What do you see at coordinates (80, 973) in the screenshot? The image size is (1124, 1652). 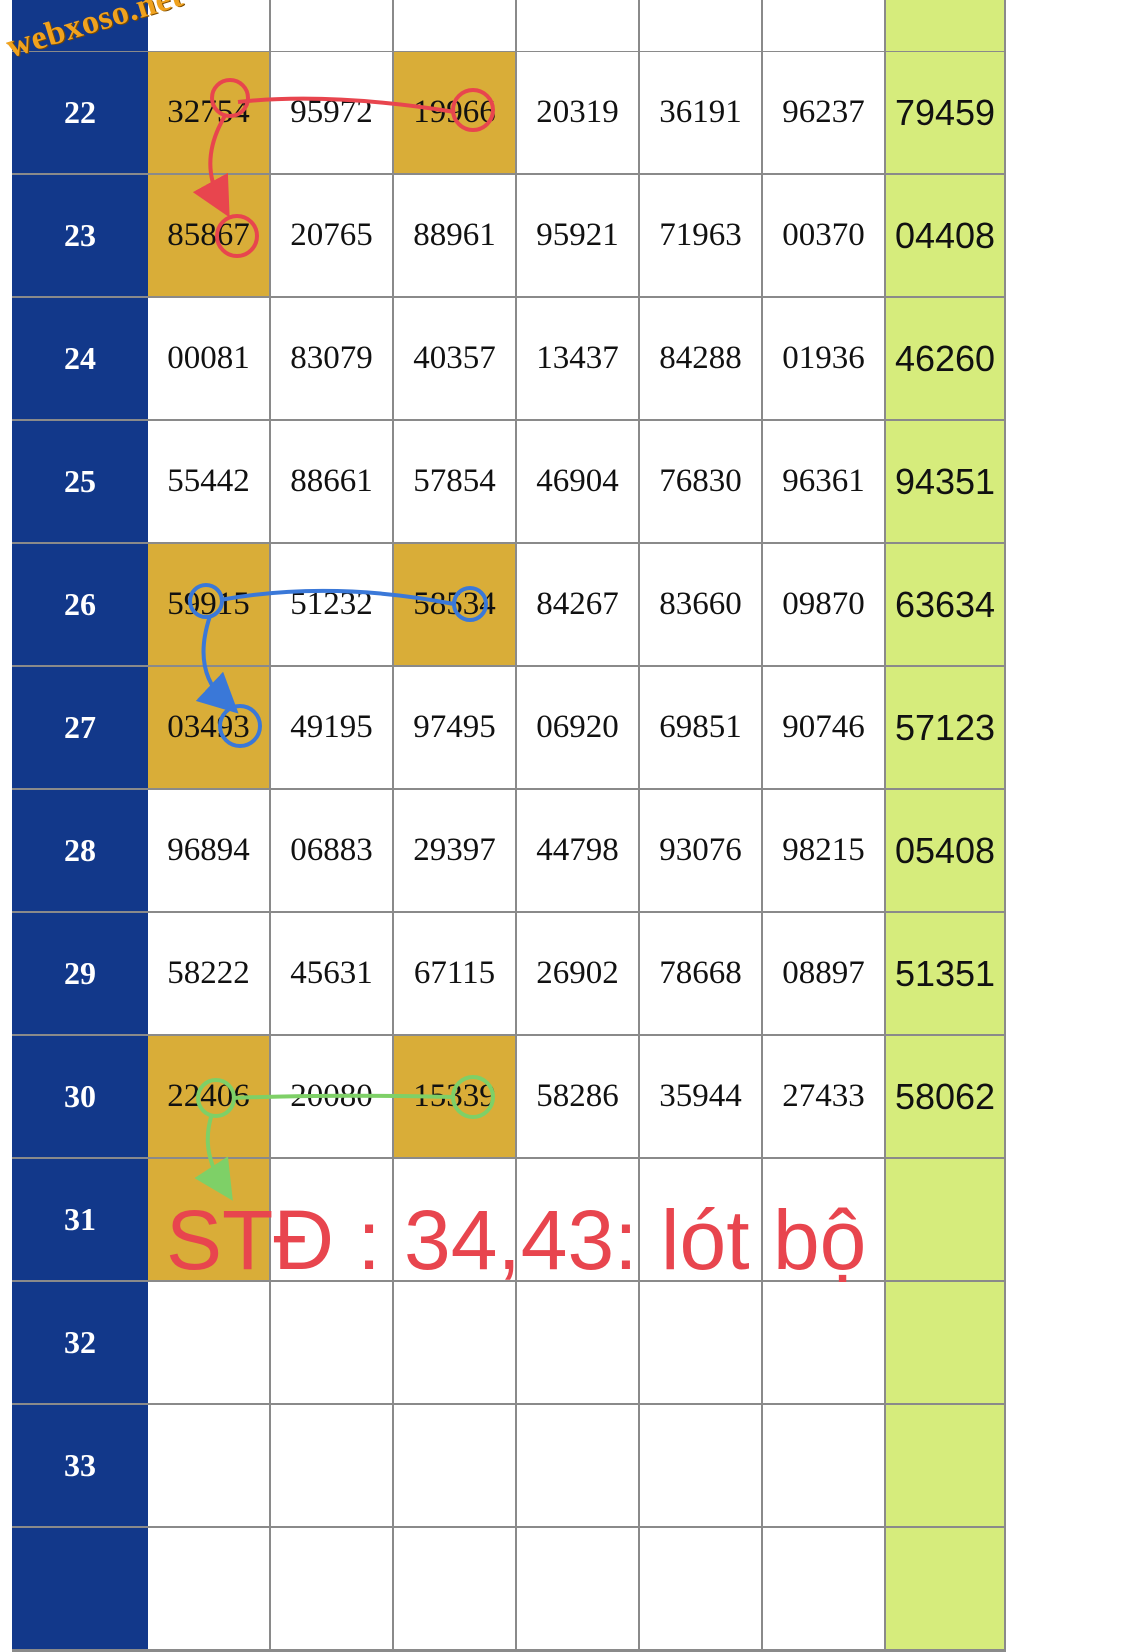 I see `day-number: 29` at bounding box center [80, 973].